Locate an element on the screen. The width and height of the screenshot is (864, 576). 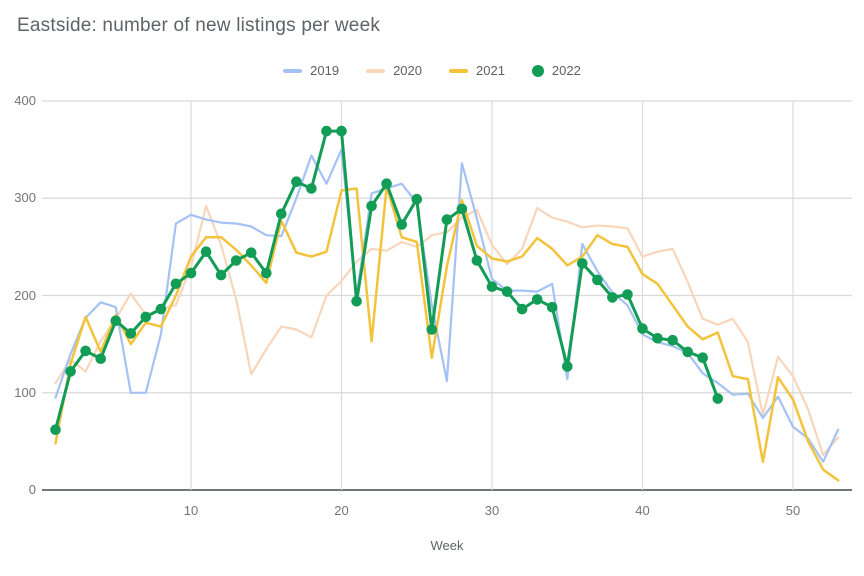
y-tick-label: 200 is located at coordinates (25, 295).